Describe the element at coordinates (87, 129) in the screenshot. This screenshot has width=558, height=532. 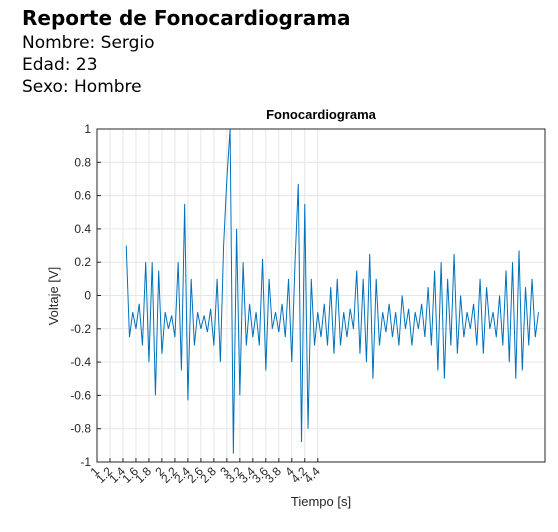
I see `y-tick-label: 1` at that location.